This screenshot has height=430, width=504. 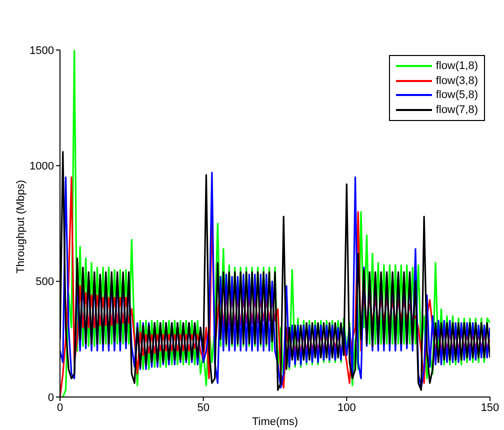 I want to click on x-axis-title: Time(ms), so click(x=275, y=422).